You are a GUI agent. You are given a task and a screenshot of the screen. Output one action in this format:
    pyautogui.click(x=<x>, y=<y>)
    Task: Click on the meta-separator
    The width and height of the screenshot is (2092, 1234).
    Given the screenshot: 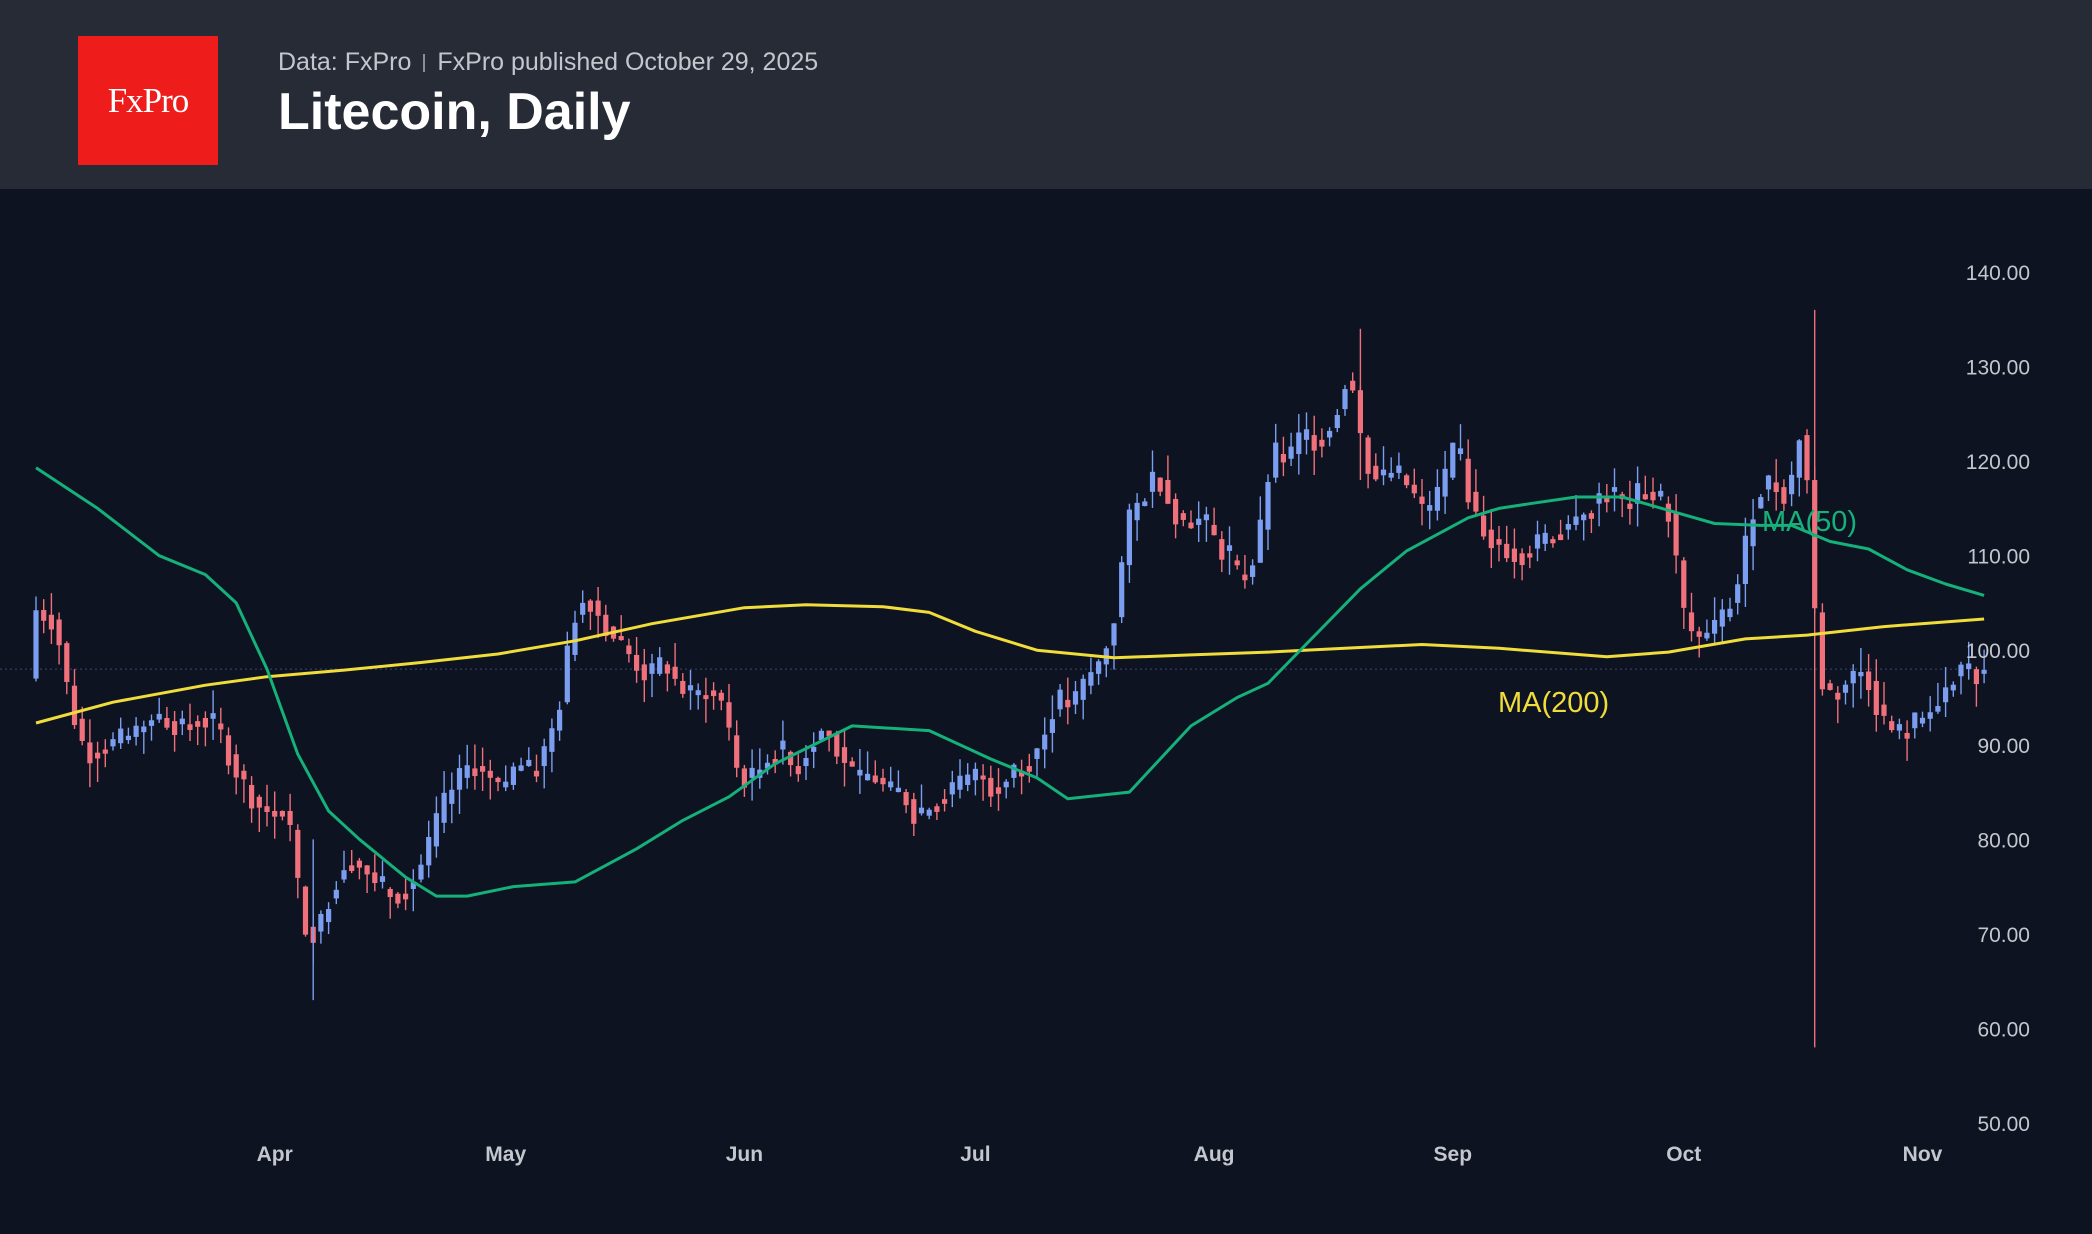 What is the action you would take?
    pyautogui.click(x=424, y=62)
    